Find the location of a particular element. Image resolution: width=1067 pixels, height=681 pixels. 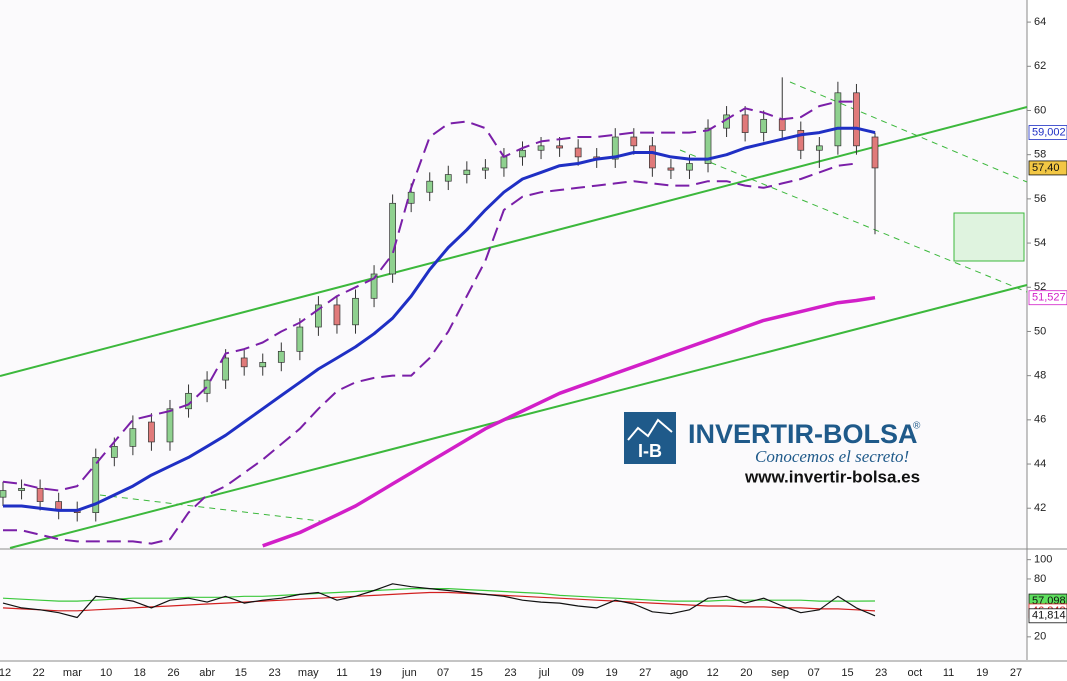

x-tick-label: ago is located at coordinates (679, 673).